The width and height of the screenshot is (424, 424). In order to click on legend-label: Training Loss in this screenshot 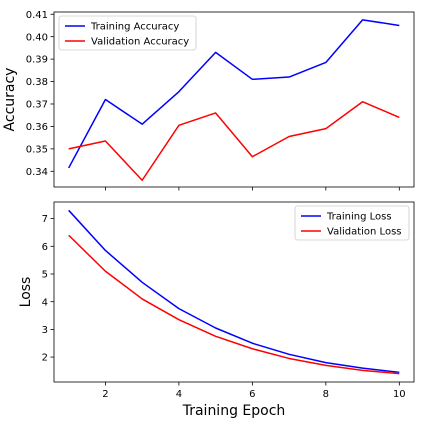, I will do `click(359, 217)`.